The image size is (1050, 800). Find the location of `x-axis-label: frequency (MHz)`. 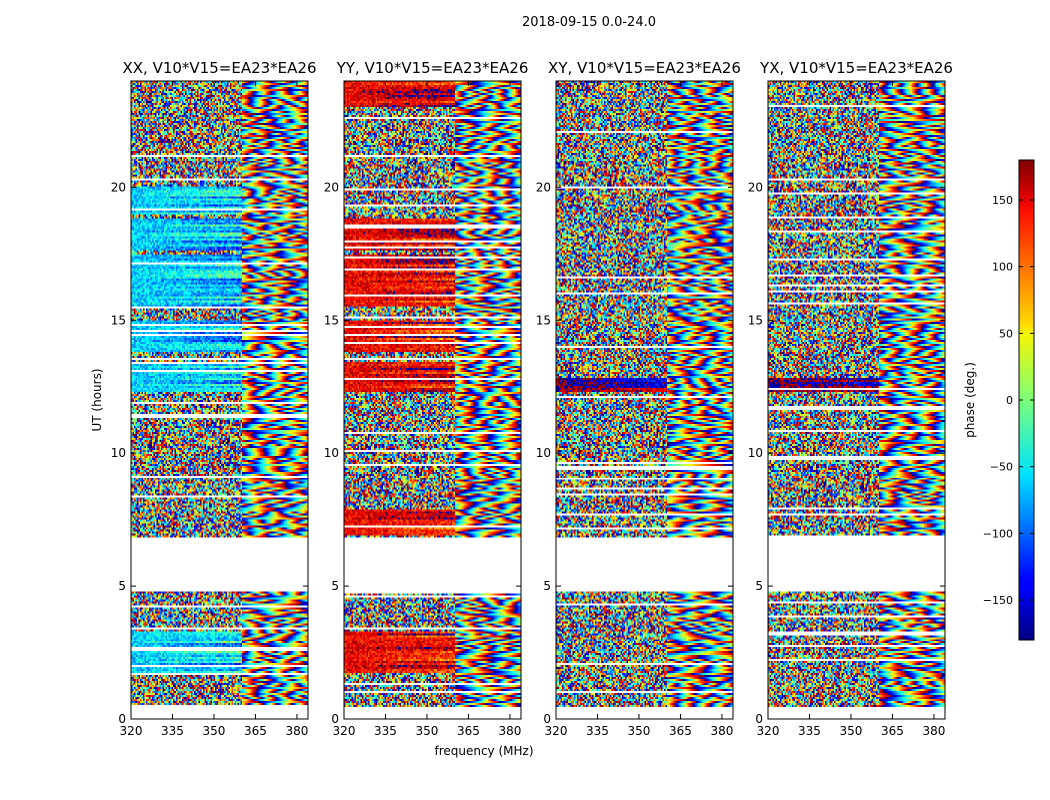

x-axis-label: frequency (MHz) is located at coordinates (483, 751).